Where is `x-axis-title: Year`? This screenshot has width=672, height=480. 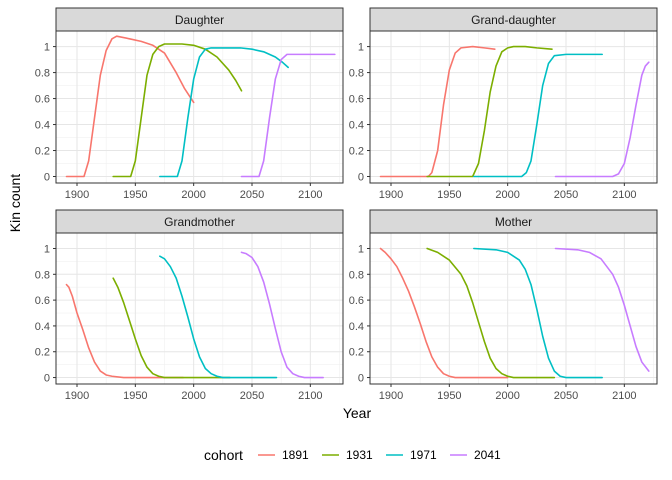
x-axis-title: Year is located at coordinates (357, 413).